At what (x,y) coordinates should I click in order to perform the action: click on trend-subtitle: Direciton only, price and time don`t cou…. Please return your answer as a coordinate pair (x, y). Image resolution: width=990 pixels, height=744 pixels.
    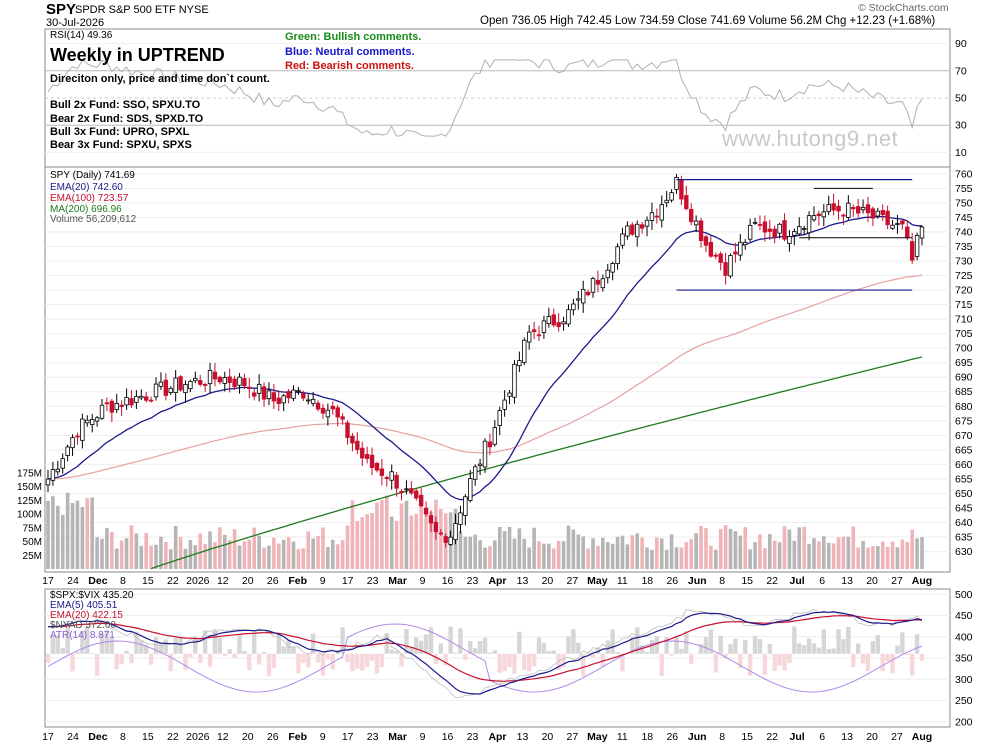
    Looking at the image, I should click on (160, 79).